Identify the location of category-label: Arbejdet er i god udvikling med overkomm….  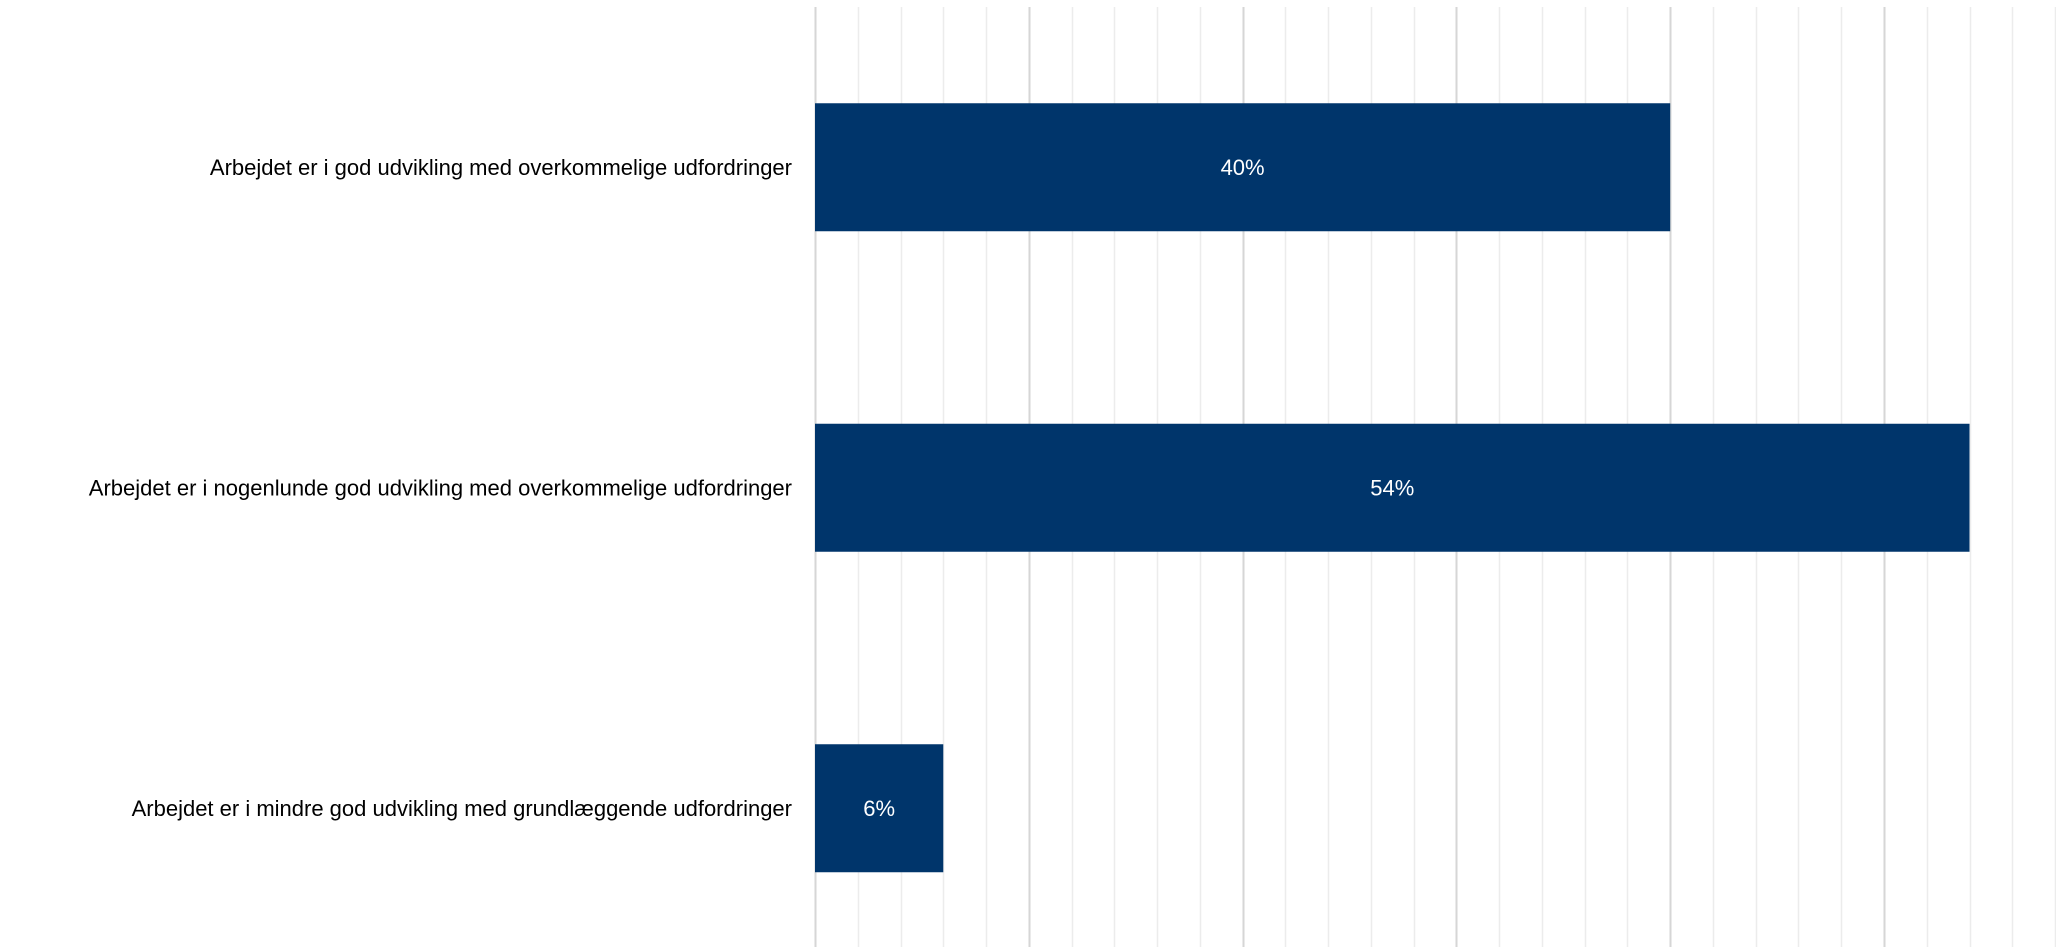
(501, 167).